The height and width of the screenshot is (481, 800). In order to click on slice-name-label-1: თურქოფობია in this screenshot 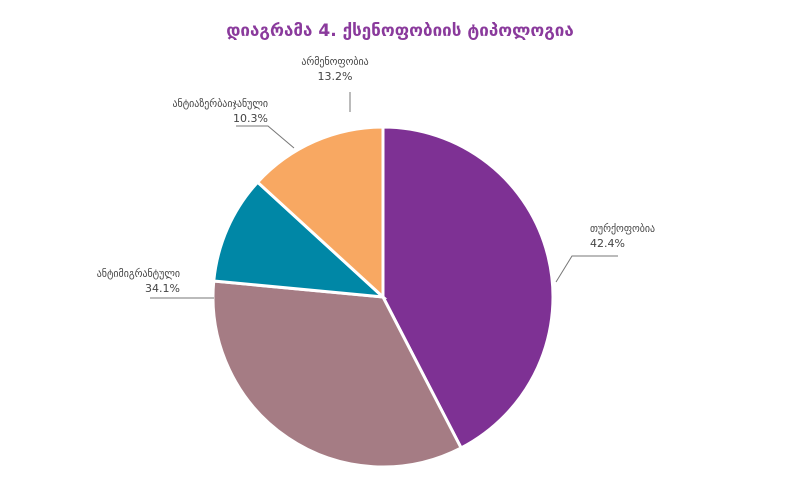, I will do `click(622, 228)`.